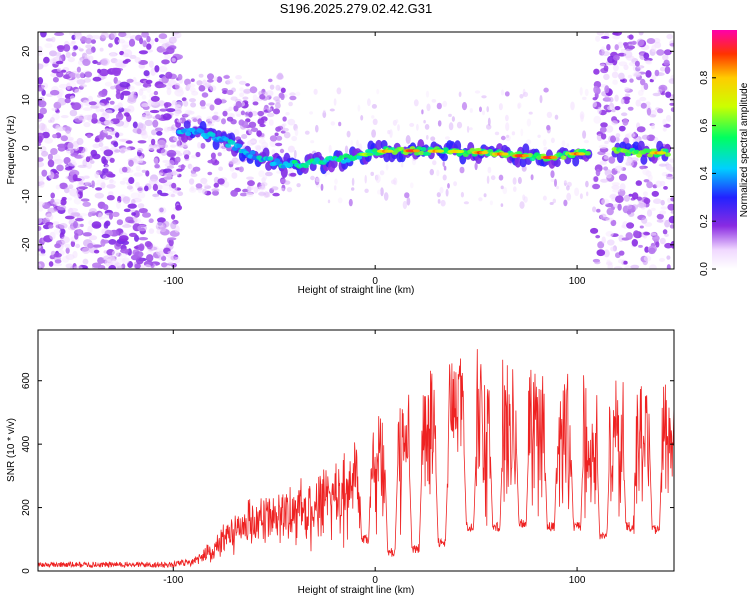 The width and height of the screenshot is (750, 600). Describe the element at coordinates (704, 221) in the screenshot. I see `colorbar-tick-label: 0.2` at that location.